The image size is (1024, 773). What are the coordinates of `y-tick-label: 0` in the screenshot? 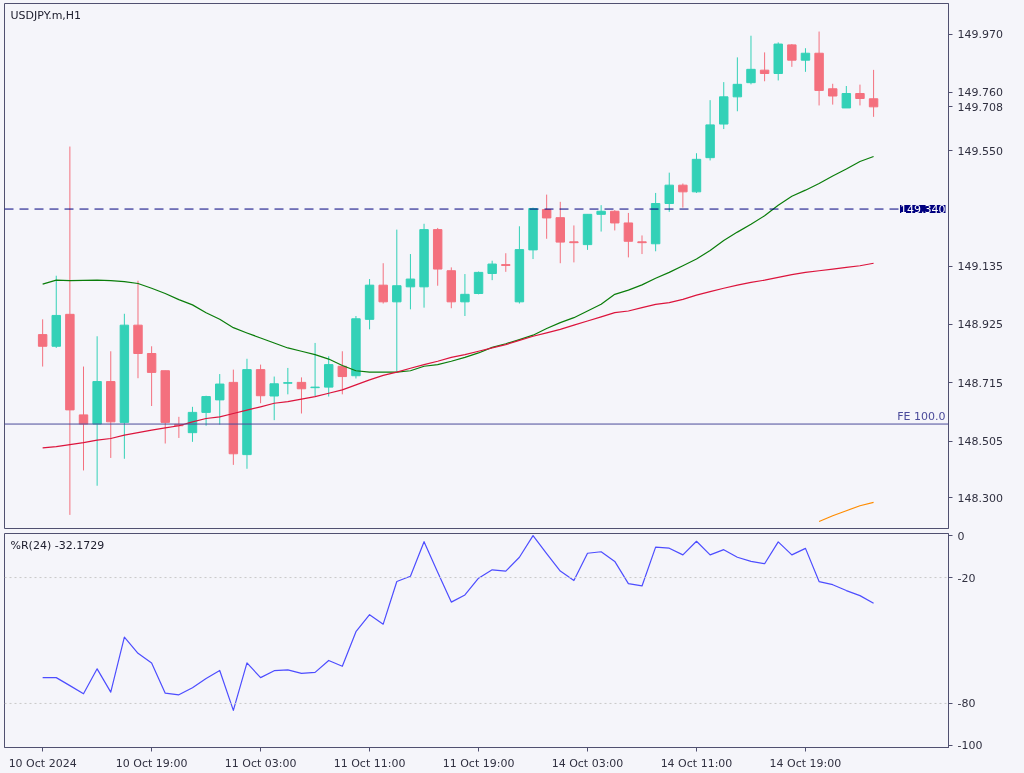 It's located at (961, 536).